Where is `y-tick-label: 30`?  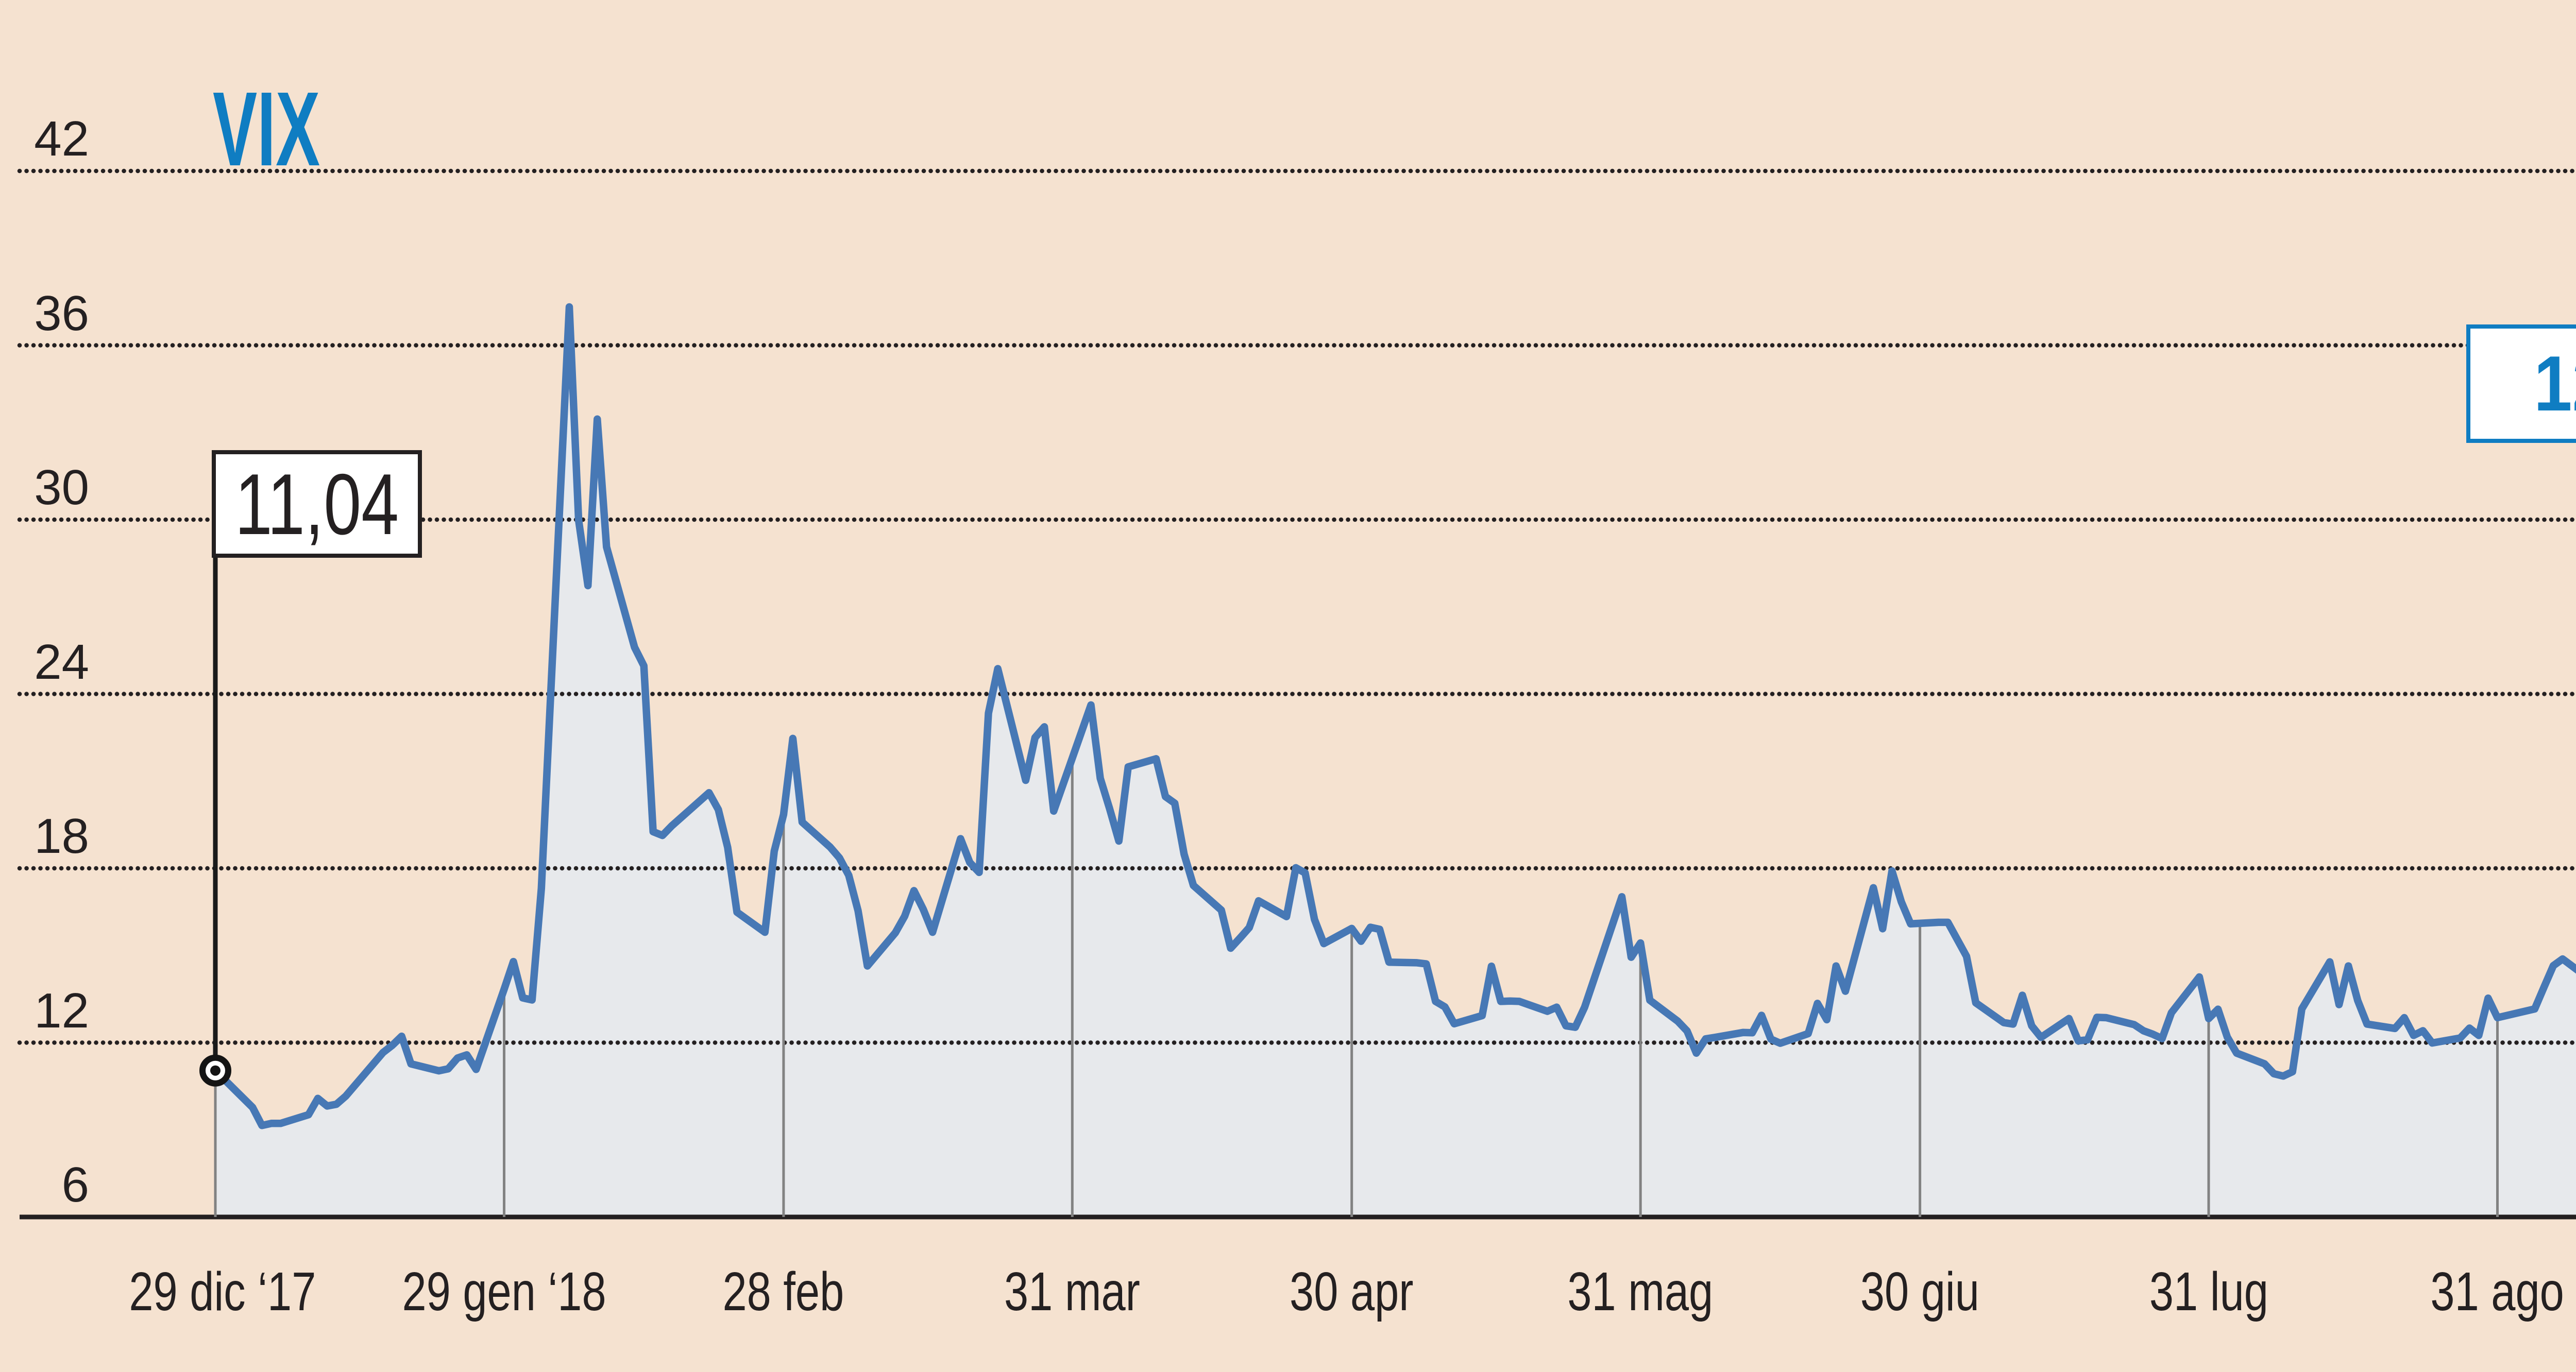
y-tick-label: 30 is located at coordinates (61, 487).